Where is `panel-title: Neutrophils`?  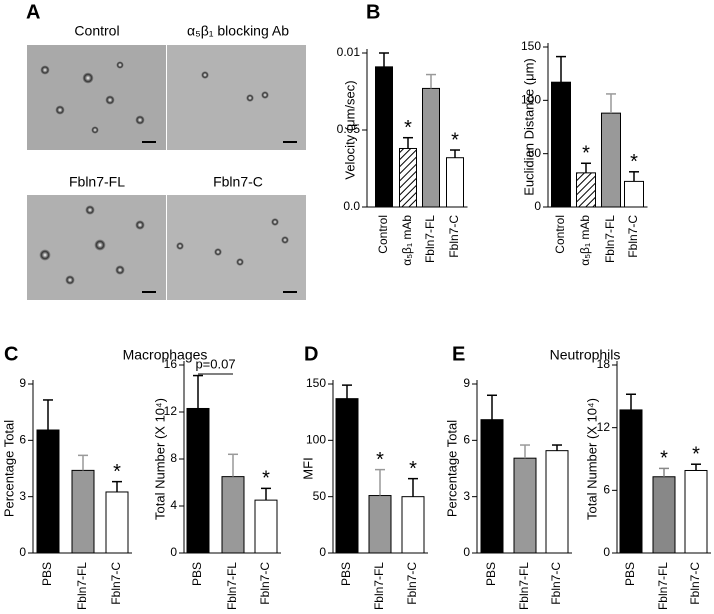
panel-title: Neutrophils is located at coordinates (585, 355).